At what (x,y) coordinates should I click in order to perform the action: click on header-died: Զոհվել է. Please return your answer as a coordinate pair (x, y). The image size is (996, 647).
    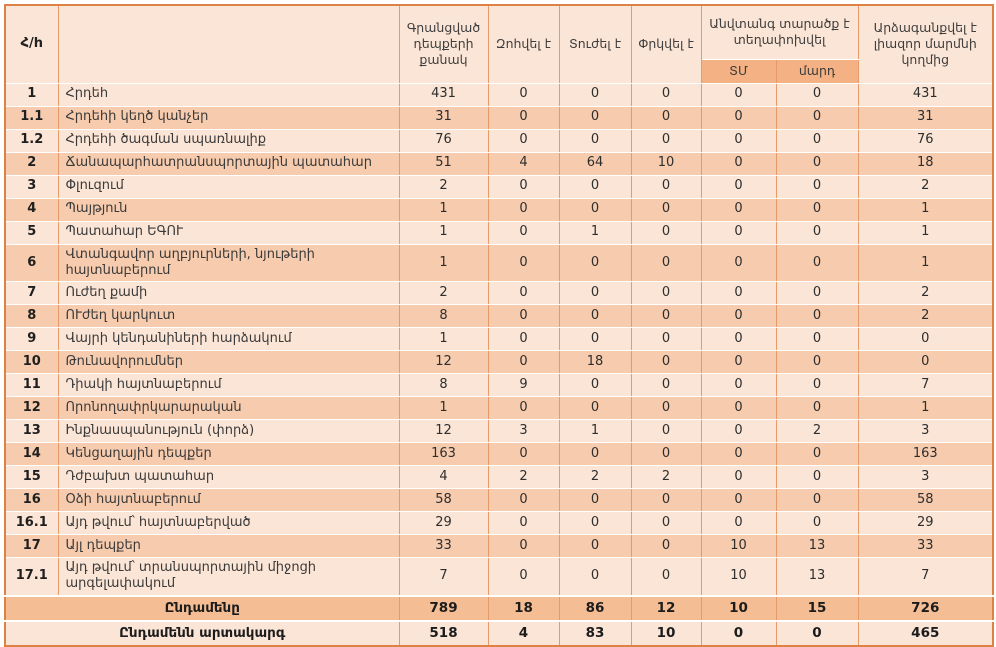
    Looking at the image, I should click on (523, 44).